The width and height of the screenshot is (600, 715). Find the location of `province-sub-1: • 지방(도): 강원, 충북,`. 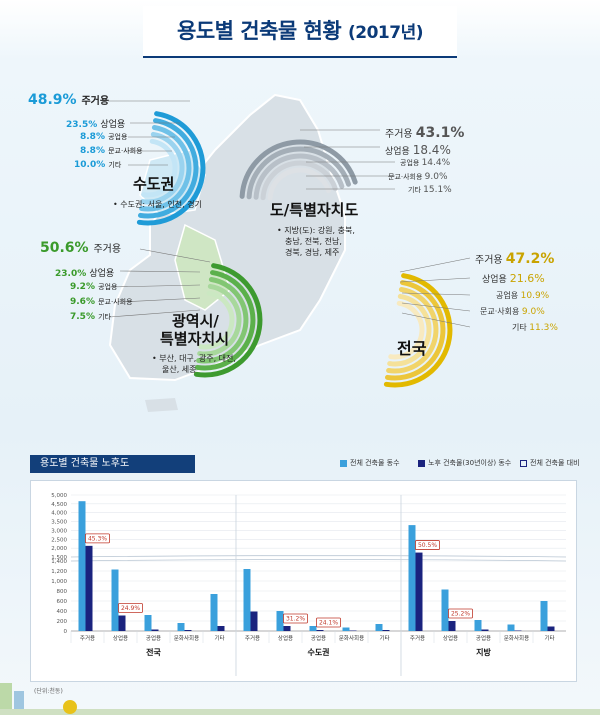

province-sub-1: • 지방(도): 강원, 충북, is located at coordinates (316, 230).